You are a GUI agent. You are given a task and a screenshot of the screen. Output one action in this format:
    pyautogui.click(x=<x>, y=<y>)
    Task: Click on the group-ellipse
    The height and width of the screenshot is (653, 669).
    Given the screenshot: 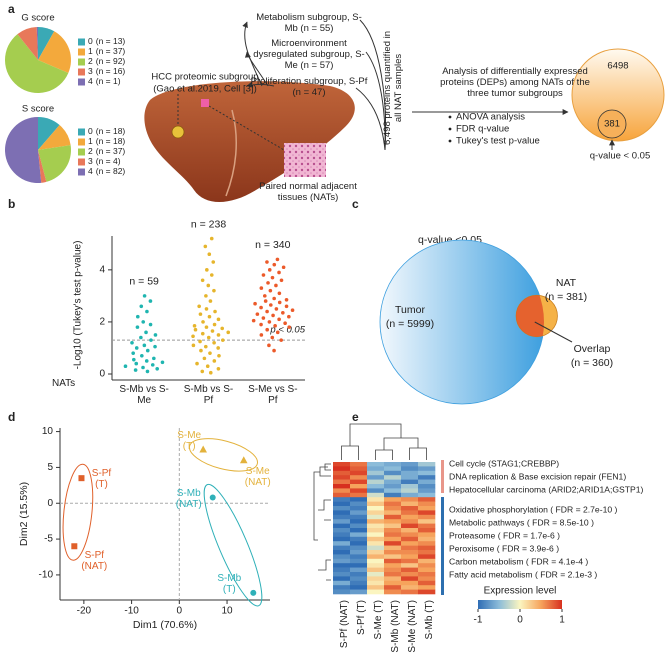 What is the action you would take?
    pyautogui.click(x=78, y=512)
    